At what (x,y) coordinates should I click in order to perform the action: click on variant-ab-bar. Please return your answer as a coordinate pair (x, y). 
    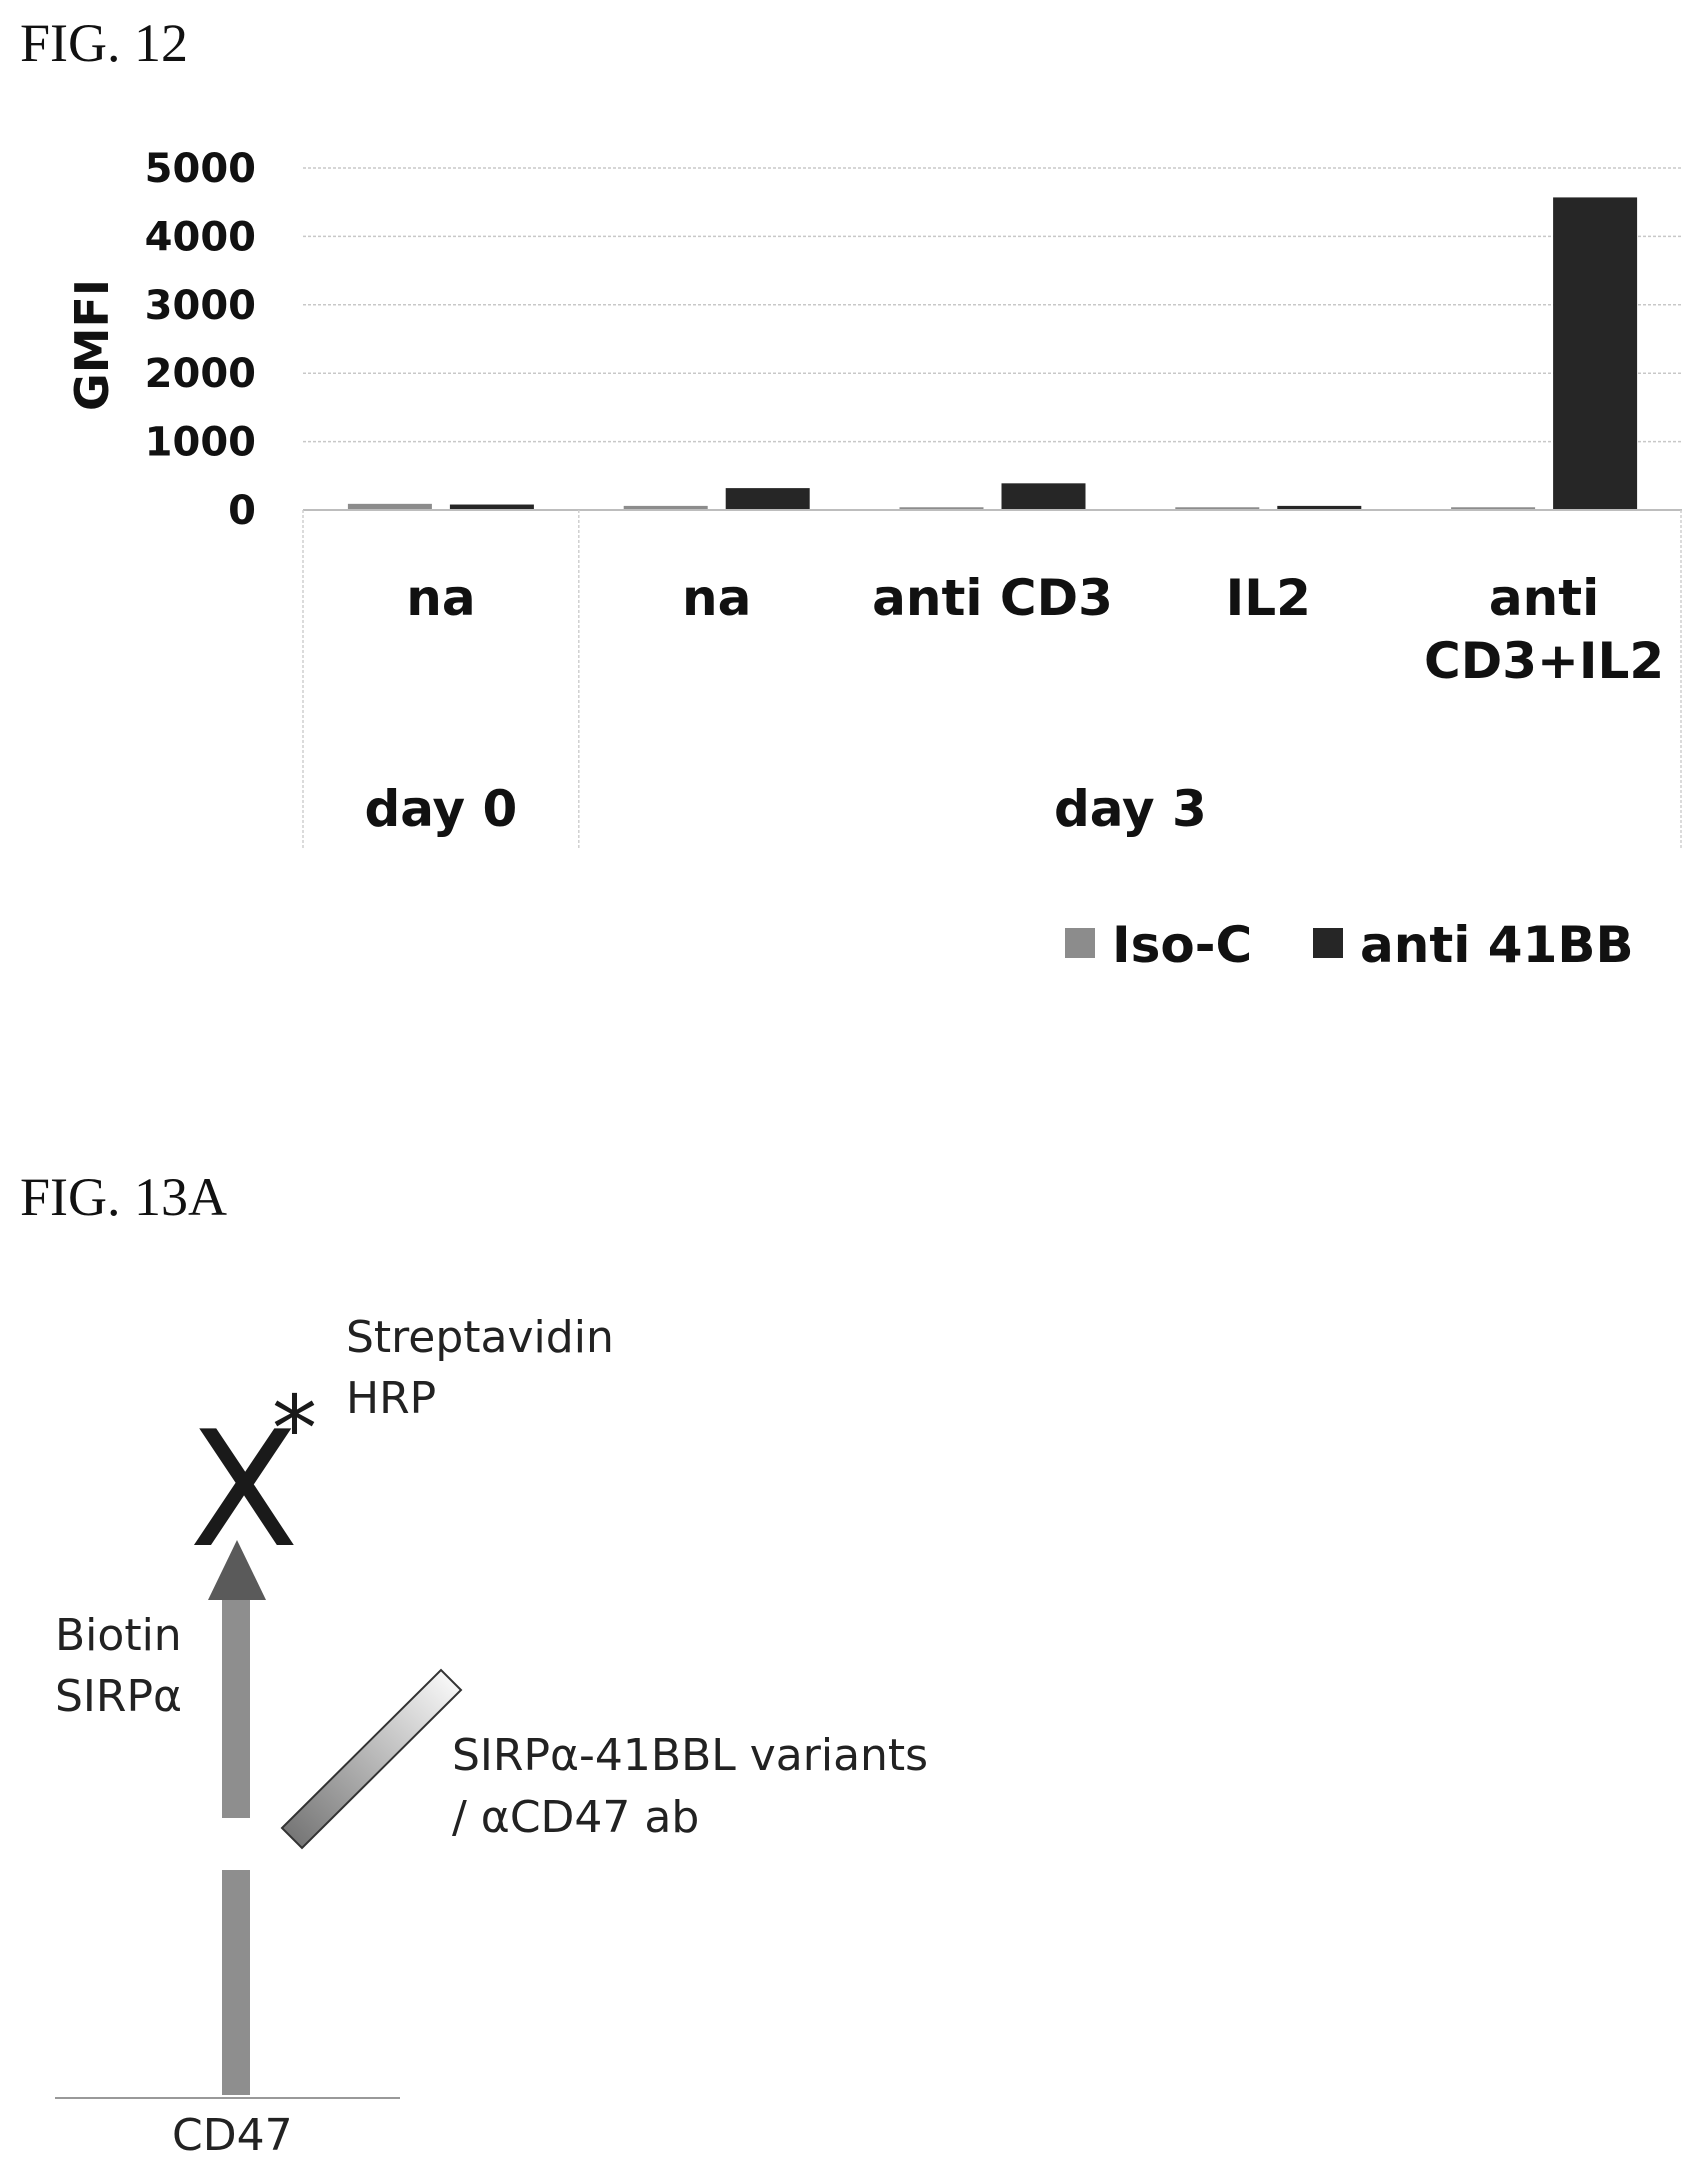
    Looking at the image, I should click on (371, 1759).